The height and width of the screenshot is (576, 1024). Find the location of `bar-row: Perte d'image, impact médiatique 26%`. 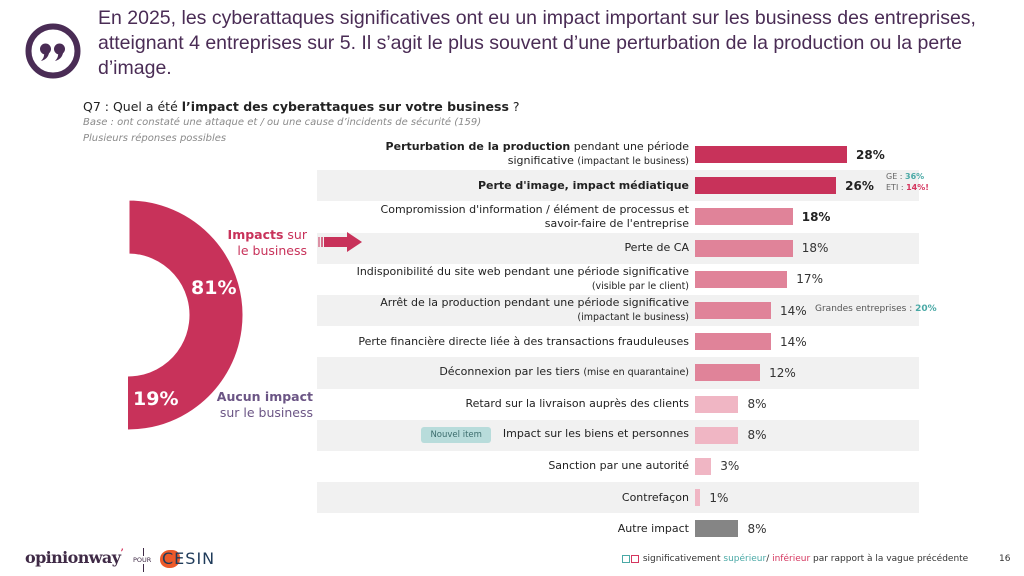

bar-row: Perte d'image, impact médiatique 26% is located at coordinates (618, 186).